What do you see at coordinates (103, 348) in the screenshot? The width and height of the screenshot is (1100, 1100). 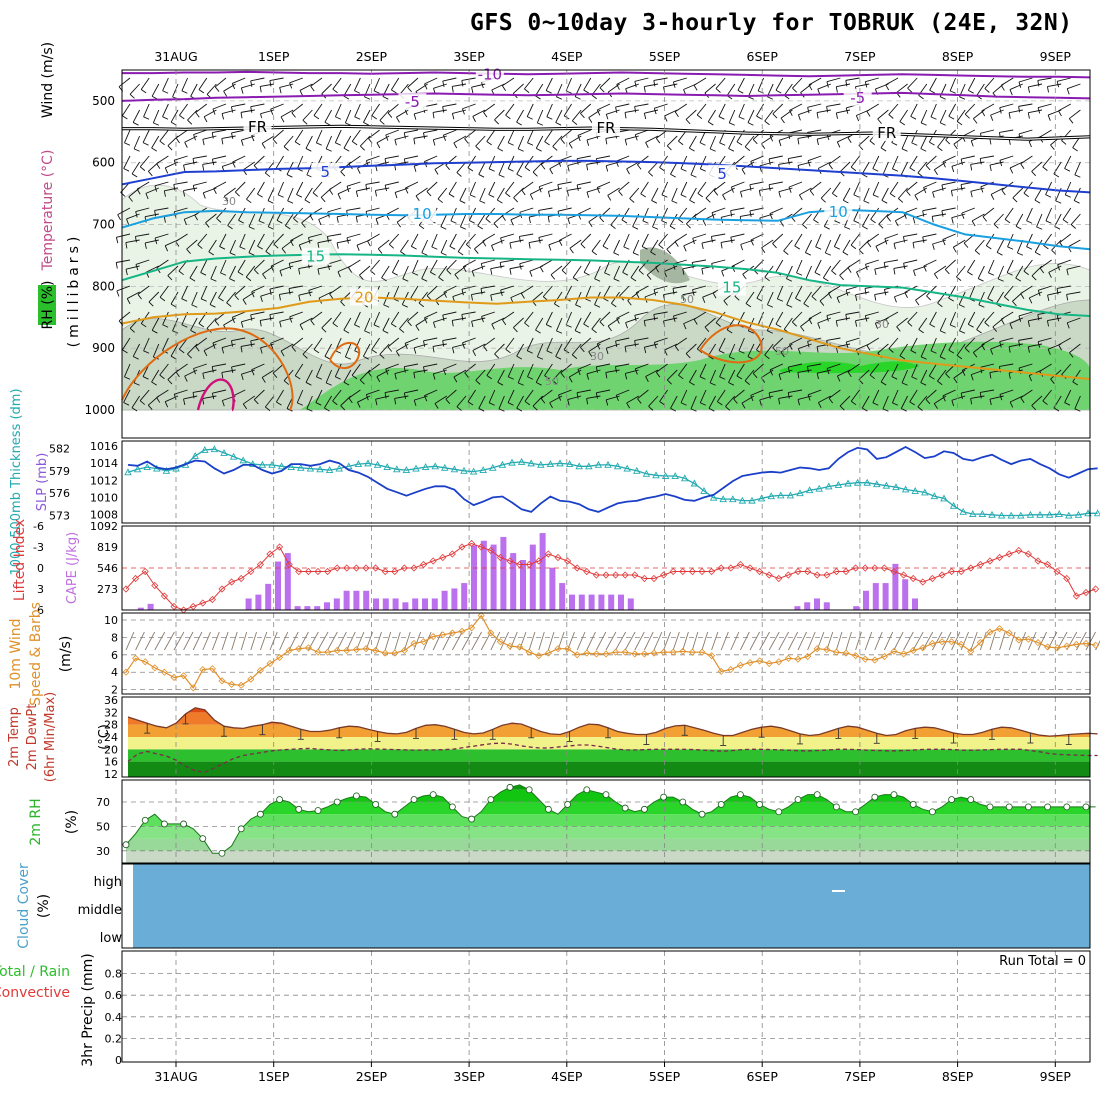 I see `pressure-tick-label: 900` at bounding box center [103, 348].